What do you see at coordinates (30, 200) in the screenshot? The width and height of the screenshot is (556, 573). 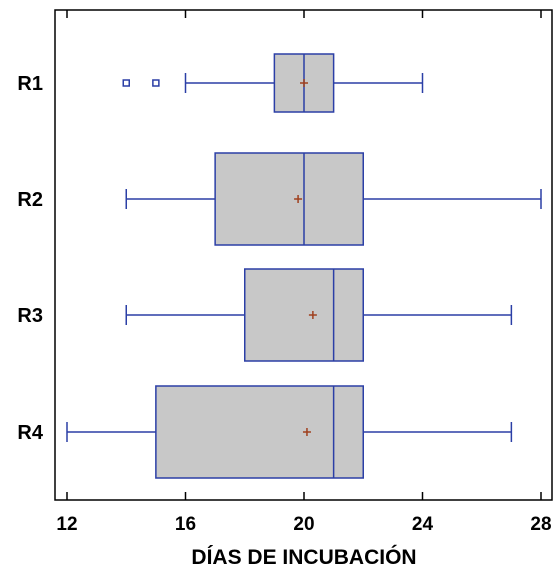 I see `category-label: R2` at bounding box center [30, 200].